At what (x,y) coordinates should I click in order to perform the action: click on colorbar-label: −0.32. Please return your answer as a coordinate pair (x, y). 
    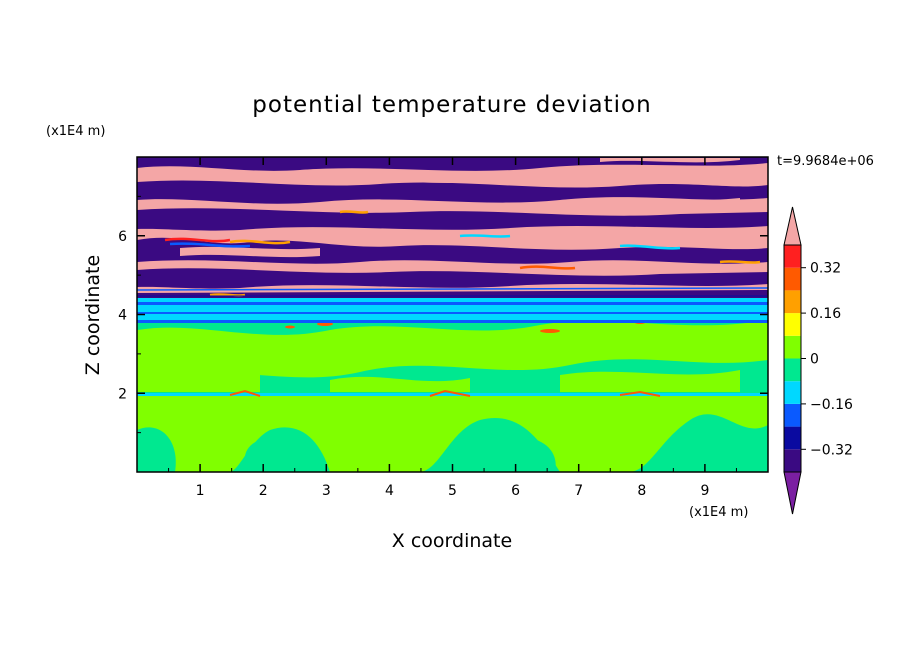
    Looking at the image, I should click on (831, 450).